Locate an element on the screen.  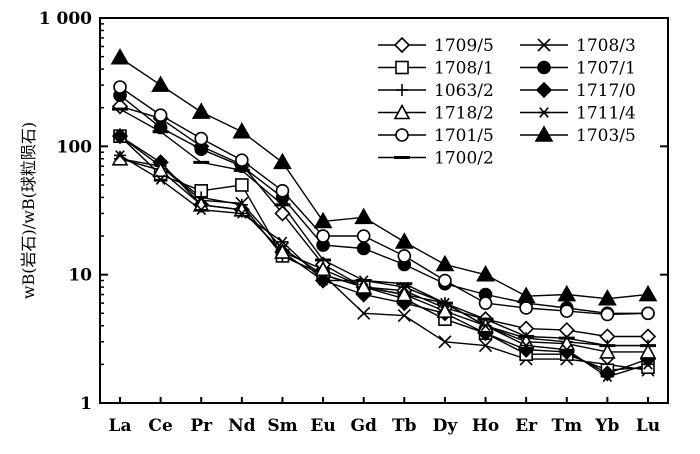
data-point-1711-4-la is located at coordinates (120, 155).